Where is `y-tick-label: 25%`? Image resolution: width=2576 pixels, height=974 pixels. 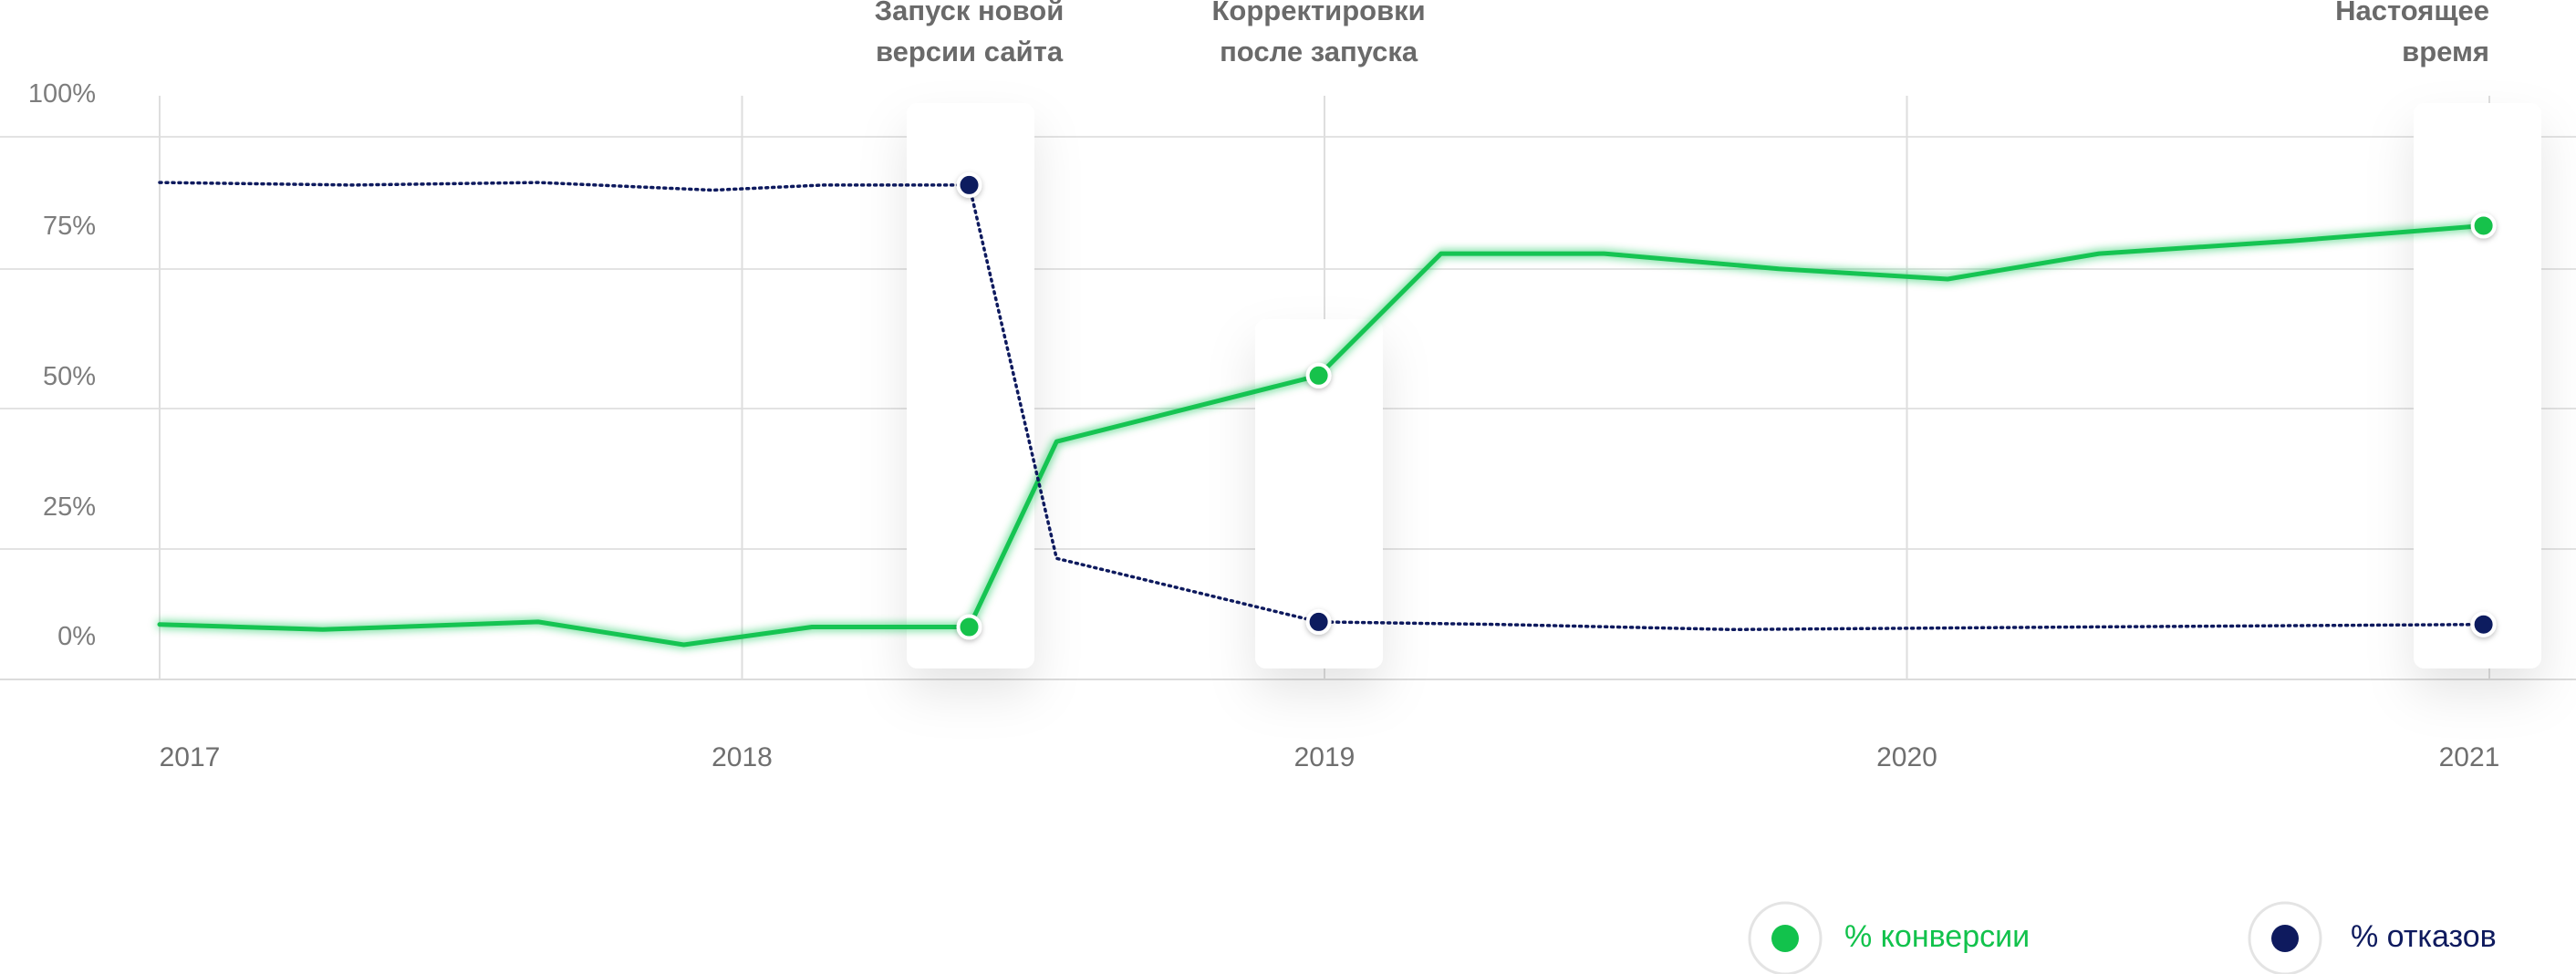
y-tick-label: 25% is located at coordinates (69, 507).